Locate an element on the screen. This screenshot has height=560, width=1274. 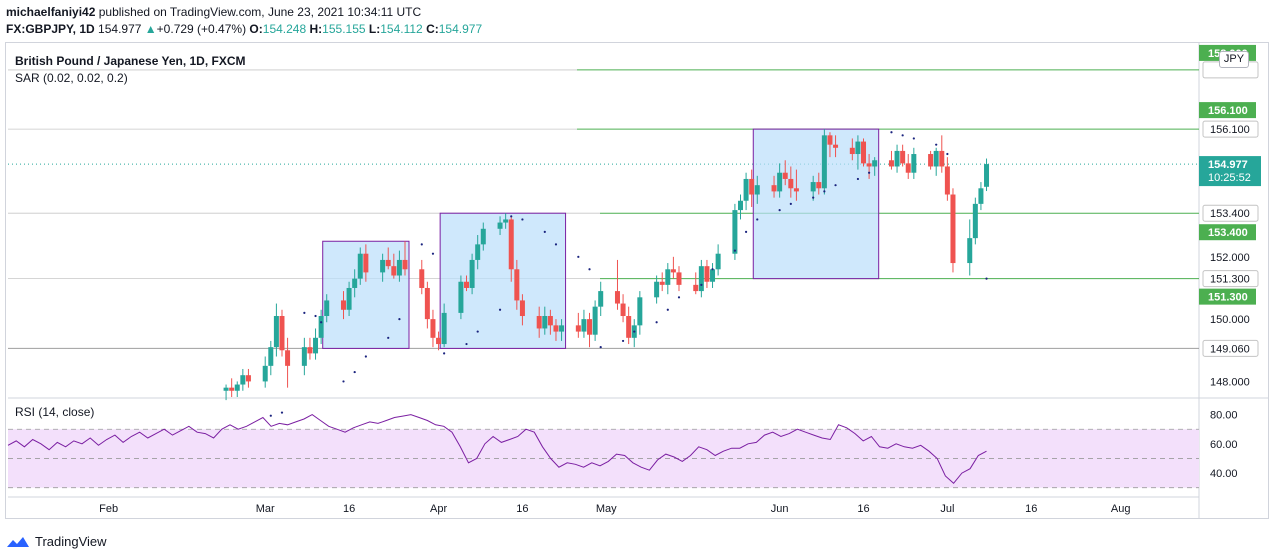
last-price-tag-label: 154.977 is located at coordinates (1228, 165).